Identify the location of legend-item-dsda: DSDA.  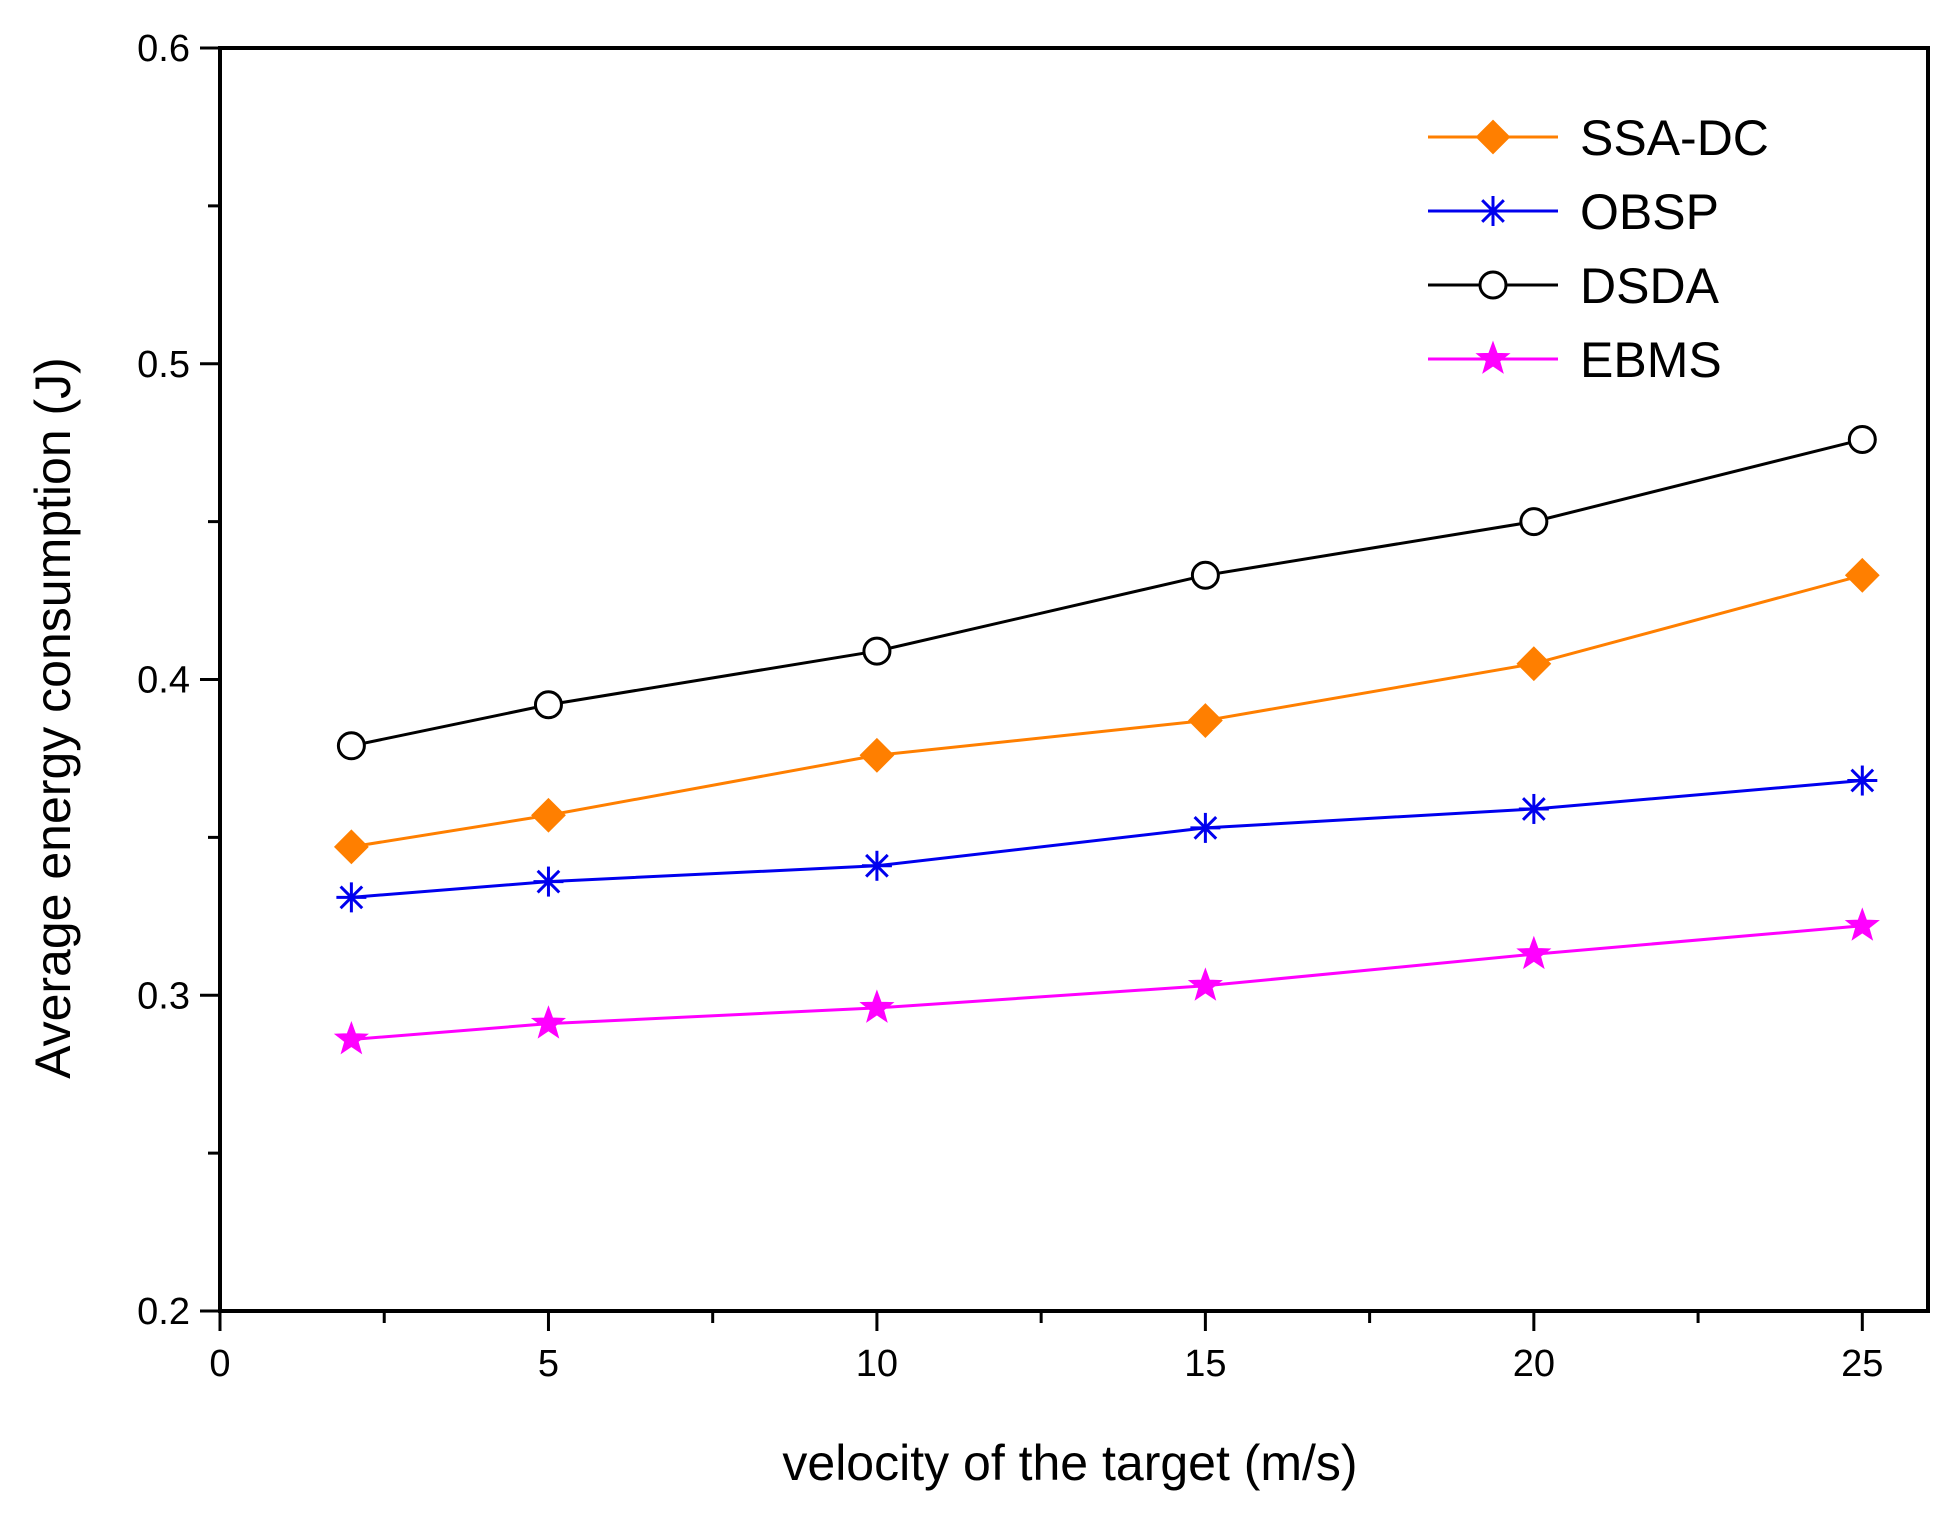
(1574, 286).